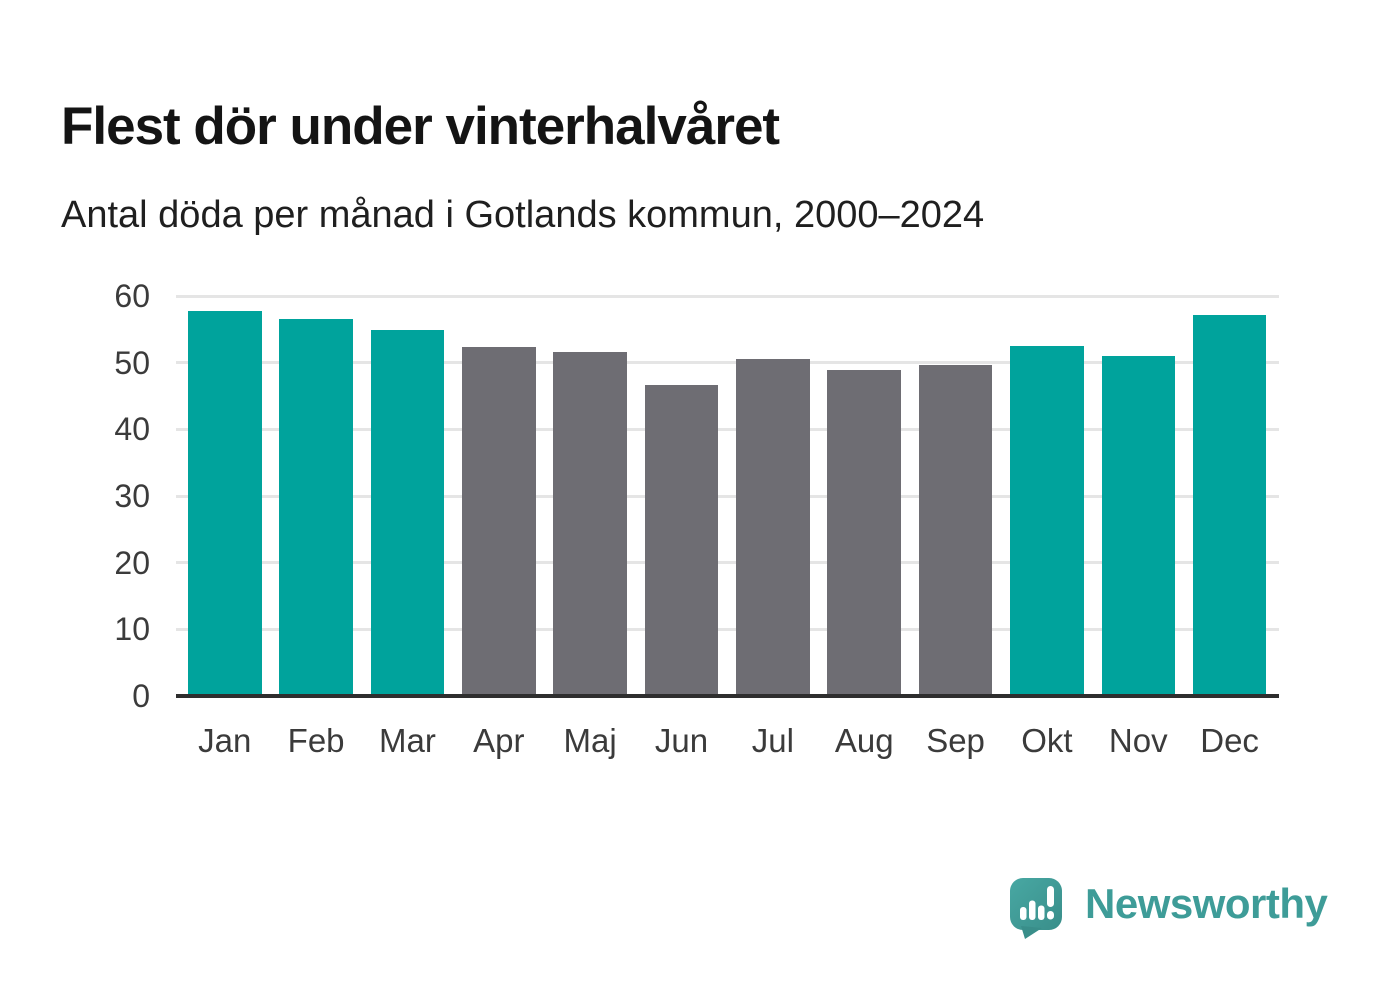 Image resolution: width=1382 pixels, height=999 pixels. What do you see at coordinates (407, 740) in the screenshot?
I see `x-tick-label-mar: Mar` at bounding box center [407, 740].